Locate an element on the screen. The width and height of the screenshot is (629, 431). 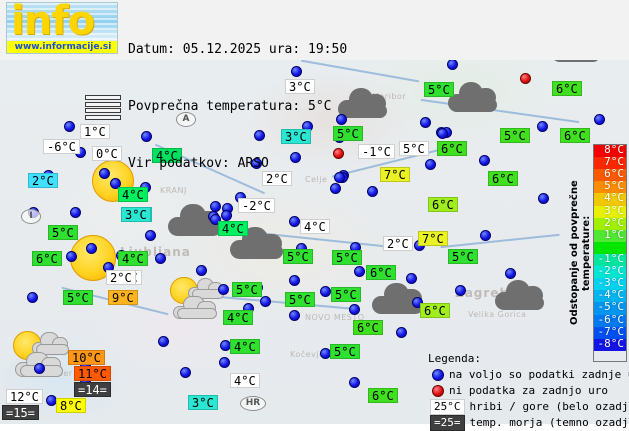
temperature-label: 10°C is located at coordinates (86, 357).